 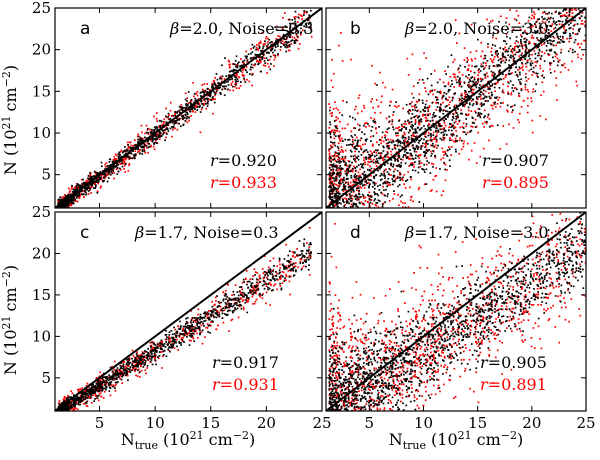 What do you see at coordinates (243, 182) in the screenshot?
I see `panel-a-r-red: r=0.933` at bounding box center [243, 182].